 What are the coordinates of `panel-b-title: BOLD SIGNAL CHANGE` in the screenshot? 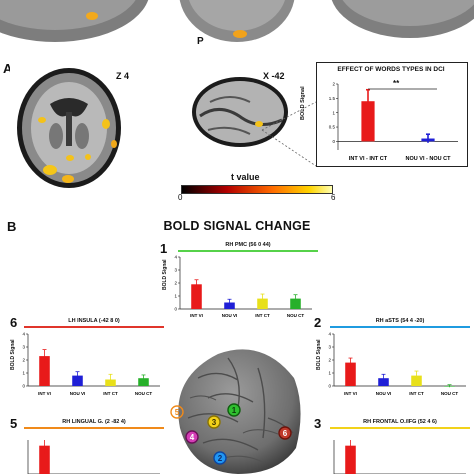 It's located at (237, 226).